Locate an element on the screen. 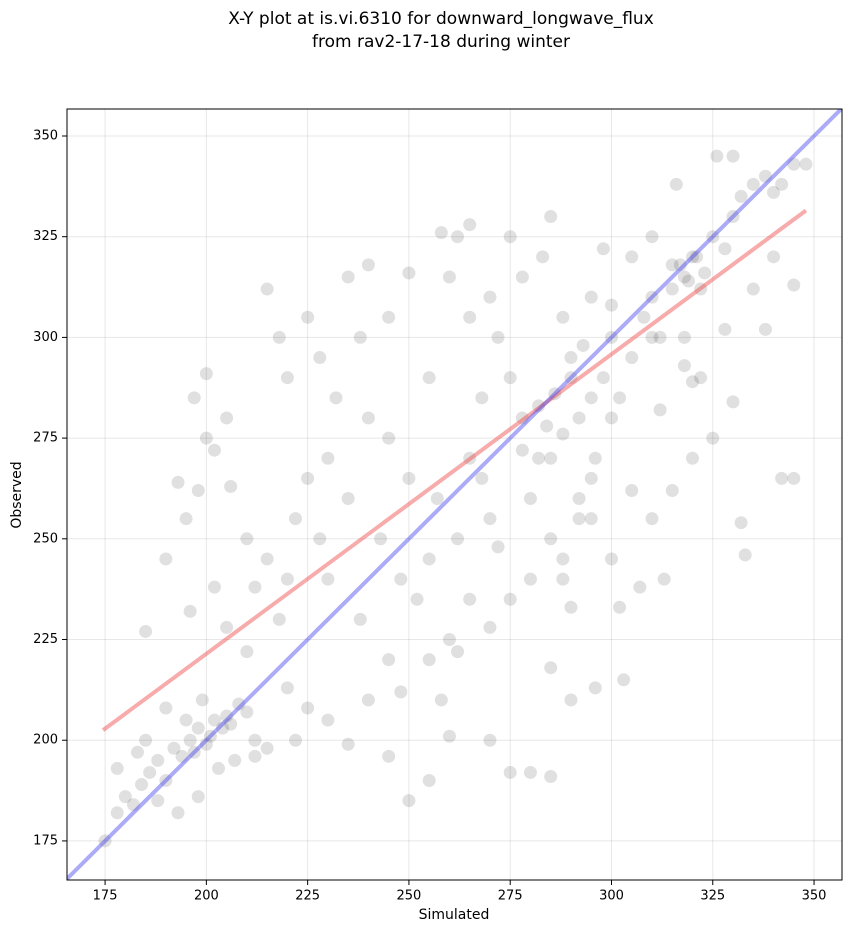  x-axis-label: Simulated is located at coordinates (454, 915).